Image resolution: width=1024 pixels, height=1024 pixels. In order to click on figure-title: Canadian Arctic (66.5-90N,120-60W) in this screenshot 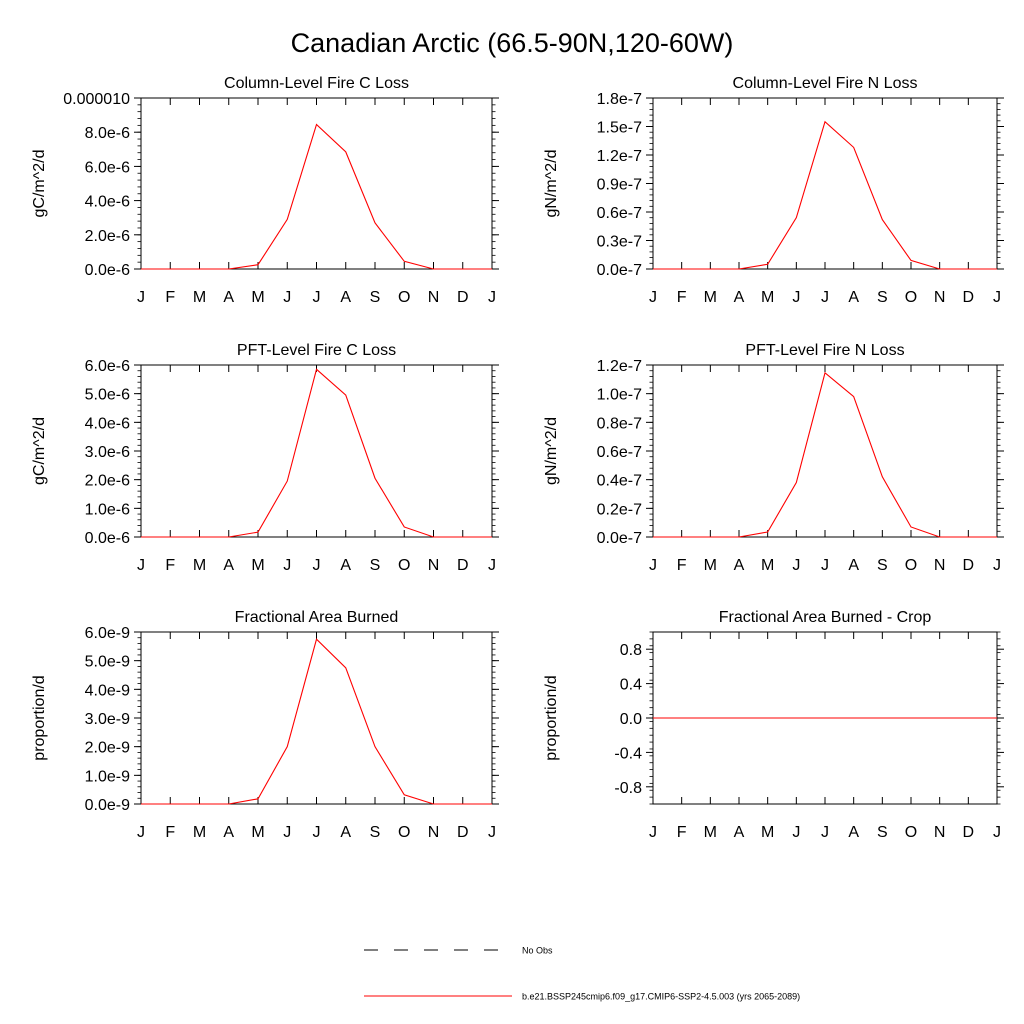, I will do `click(512, 43)`.